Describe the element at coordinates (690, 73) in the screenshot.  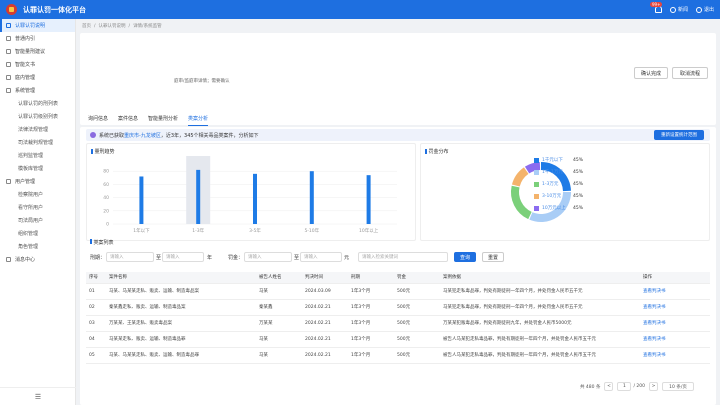
I see `cancel-flow-button: 取消流程` at that location.